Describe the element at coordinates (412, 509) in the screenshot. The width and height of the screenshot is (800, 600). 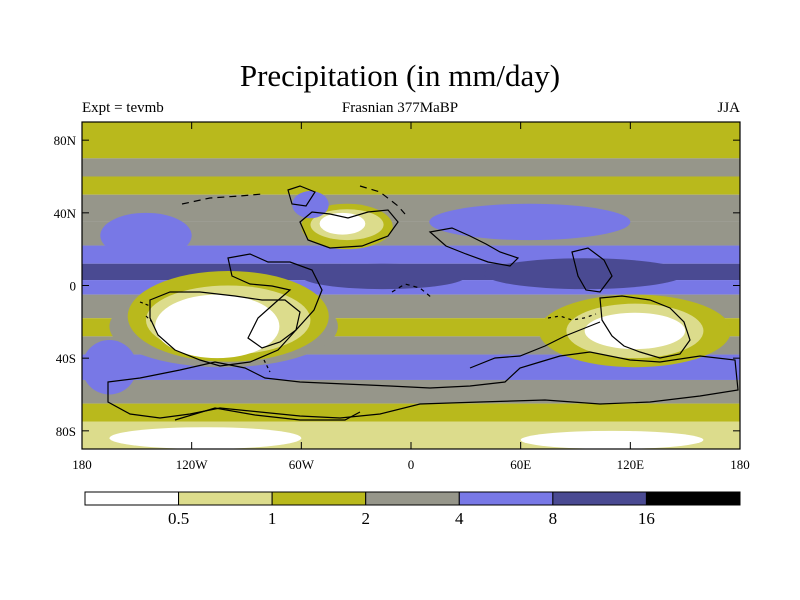
I see `colorbar: 0.5 1 2 4 8 16` at that location.